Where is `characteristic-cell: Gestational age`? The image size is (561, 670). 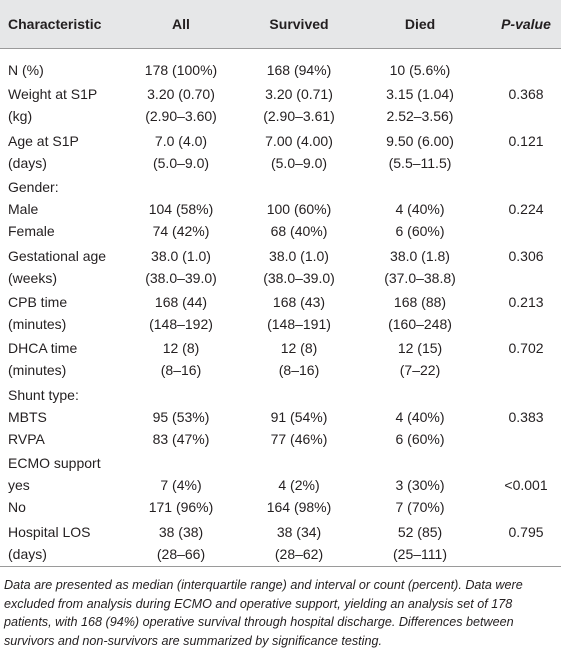 characteristic-cell: Gestational age is located at coordinates (57, 255).